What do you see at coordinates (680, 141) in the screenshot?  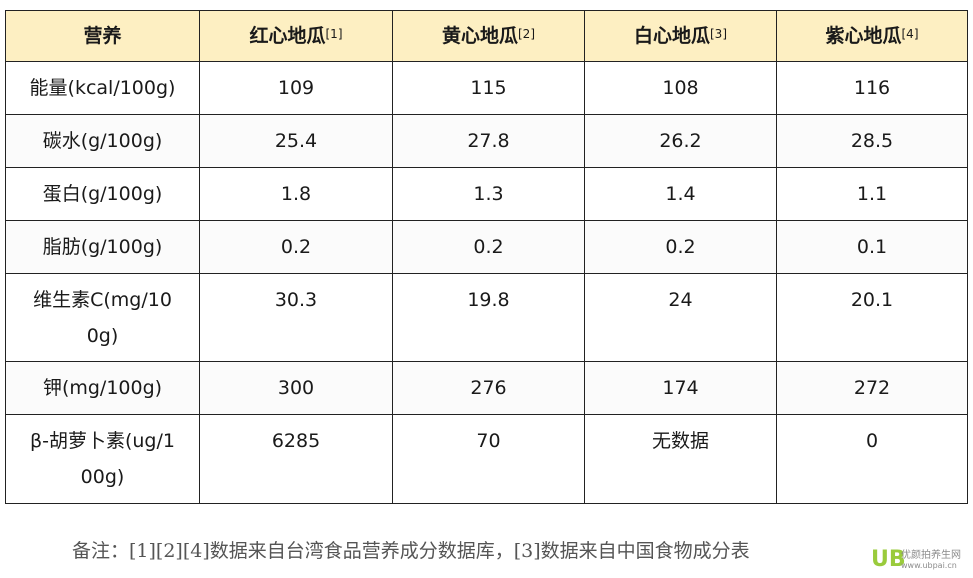 I see `table-cell: 26.2` at bounding box center [680, 141].